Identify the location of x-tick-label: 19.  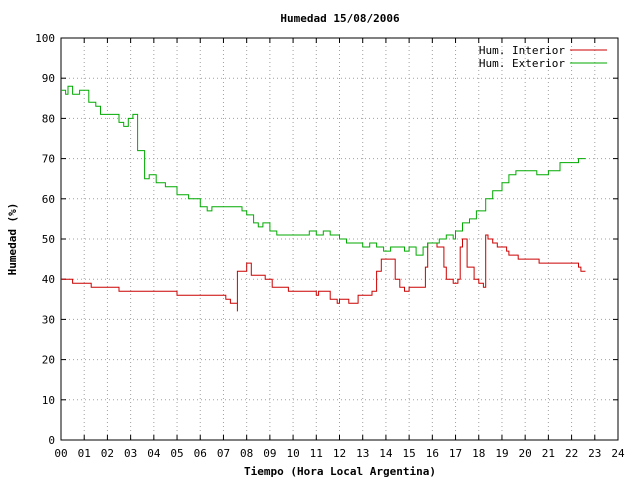
(501, 453).